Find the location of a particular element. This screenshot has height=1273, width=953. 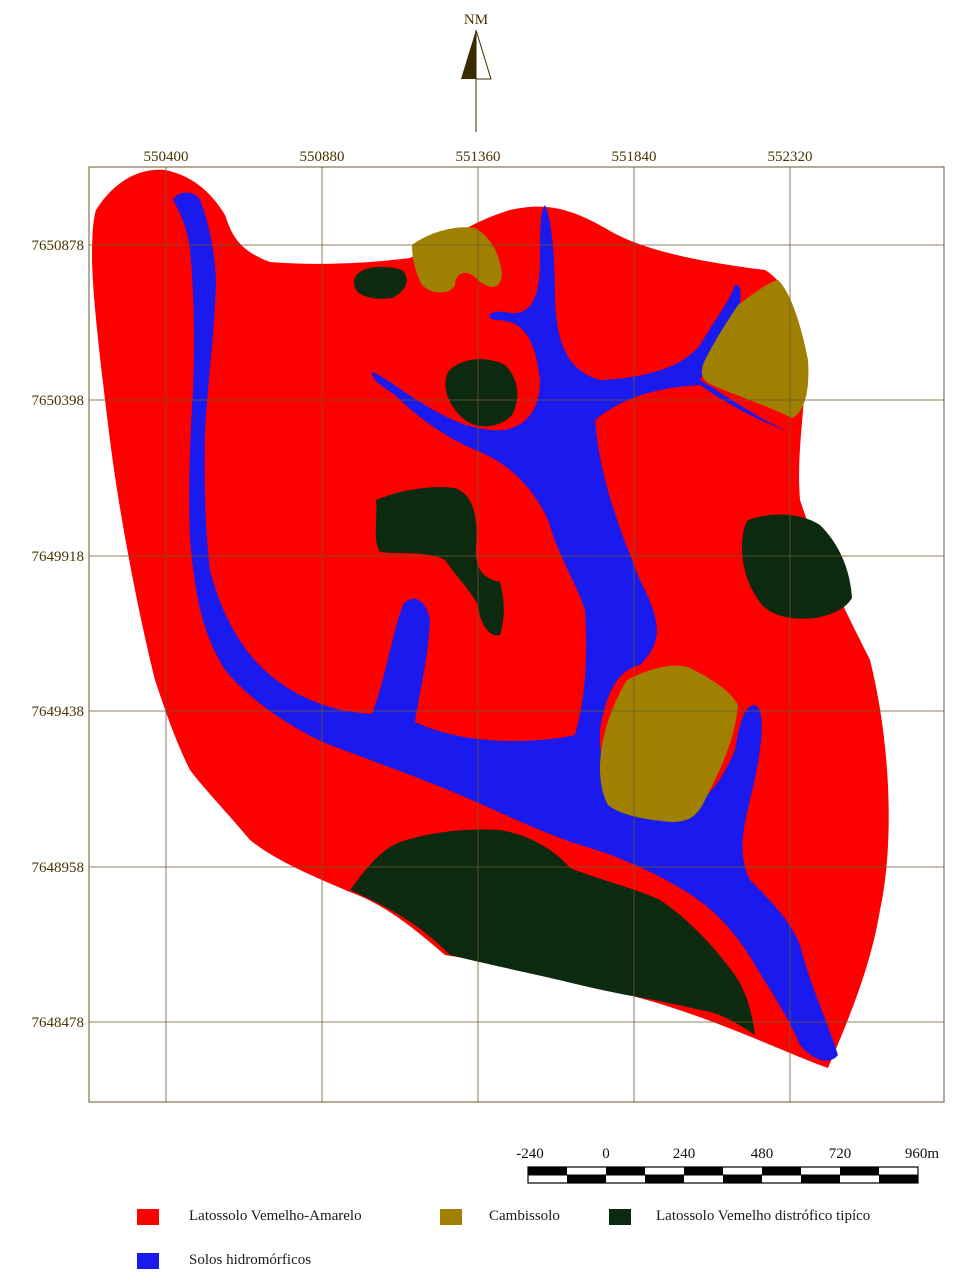

scale-label: 240 is located at coordinates (684, 1154).